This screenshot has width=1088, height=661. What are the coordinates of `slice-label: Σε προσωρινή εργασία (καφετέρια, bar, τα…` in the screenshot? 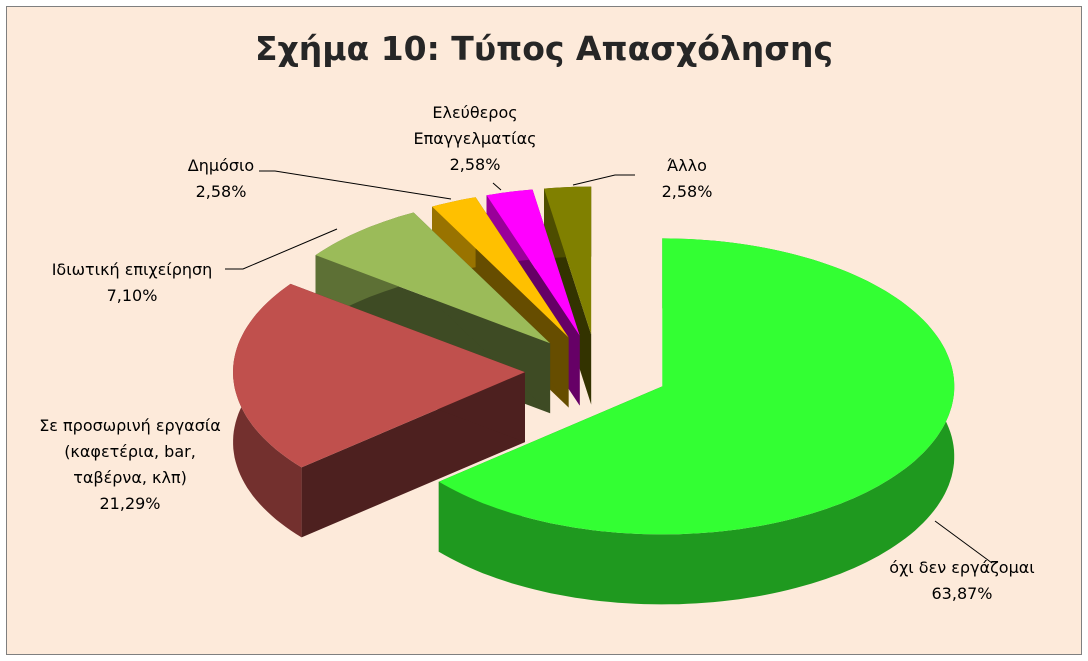 It's located at (130, 451).